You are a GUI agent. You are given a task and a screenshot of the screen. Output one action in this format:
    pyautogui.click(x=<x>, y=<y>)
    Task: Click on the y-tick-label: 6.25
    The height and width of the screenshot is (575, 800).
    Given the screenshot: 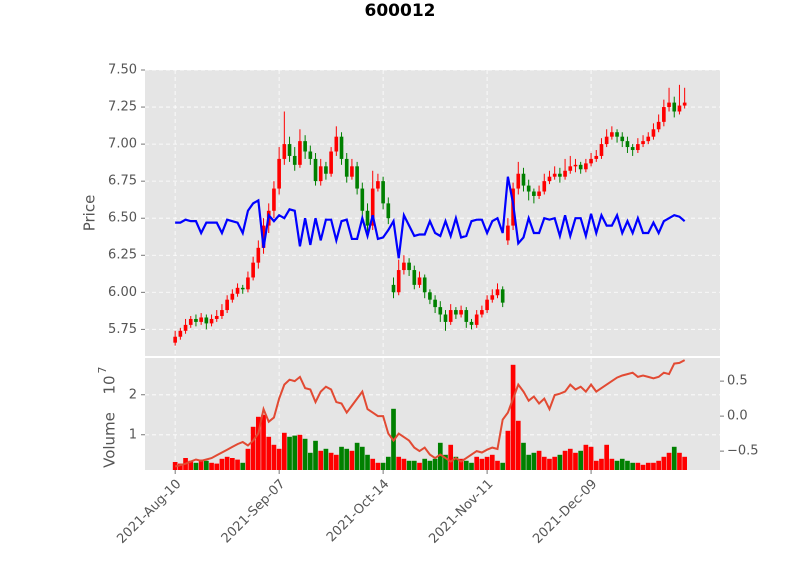 What is the action you would take?
    pyautogui.click(x=122, y=255)
    